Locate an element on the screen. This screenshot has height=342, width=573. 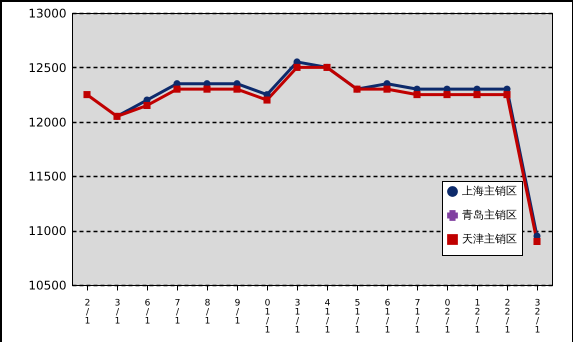
x-tick-label: 51/1 is located at coordinates (357, 317).